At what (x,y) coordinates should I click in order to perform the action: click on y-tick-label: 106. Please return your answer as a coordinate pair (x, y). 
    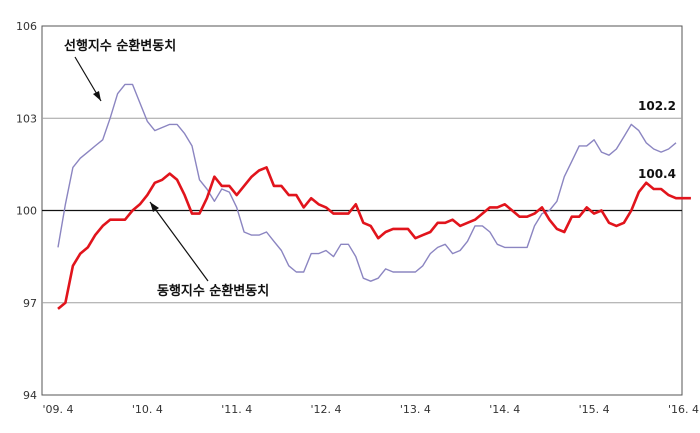
    Looking at the image, I should click on (26, 26).